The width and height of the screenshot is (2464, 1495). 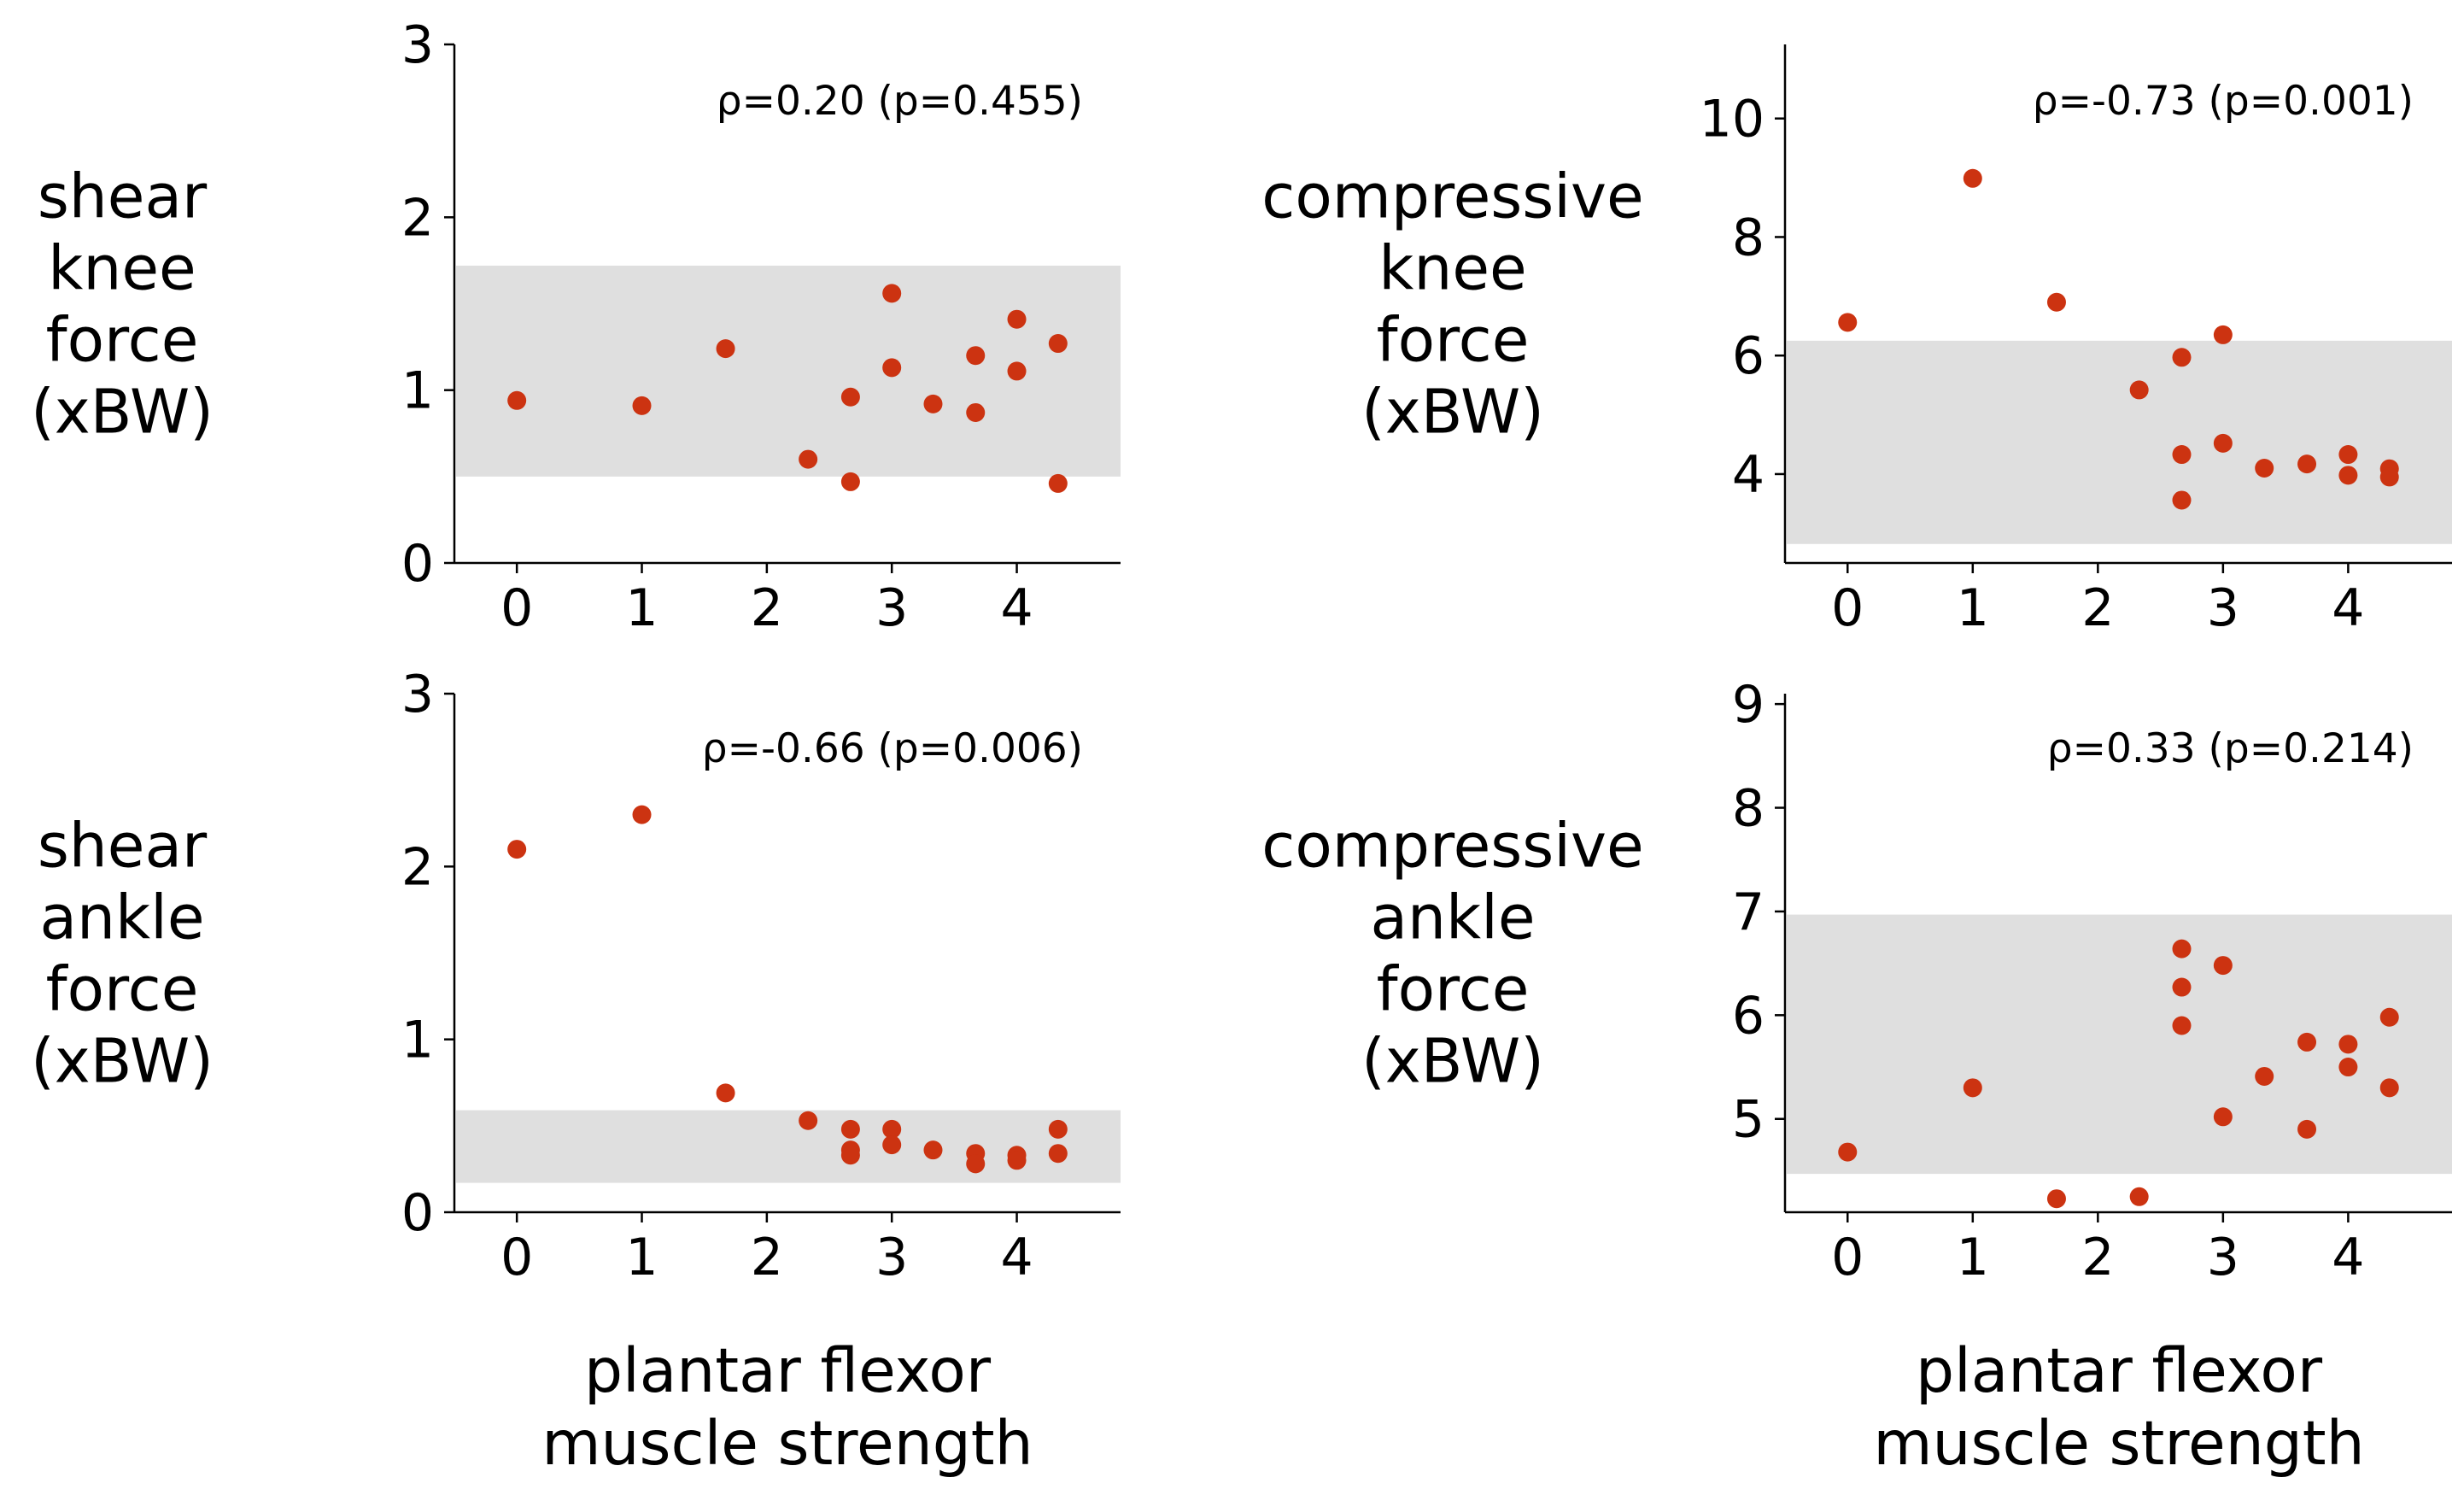 I want to click on y-tick-label: 9, so click(x=1748, y=705).